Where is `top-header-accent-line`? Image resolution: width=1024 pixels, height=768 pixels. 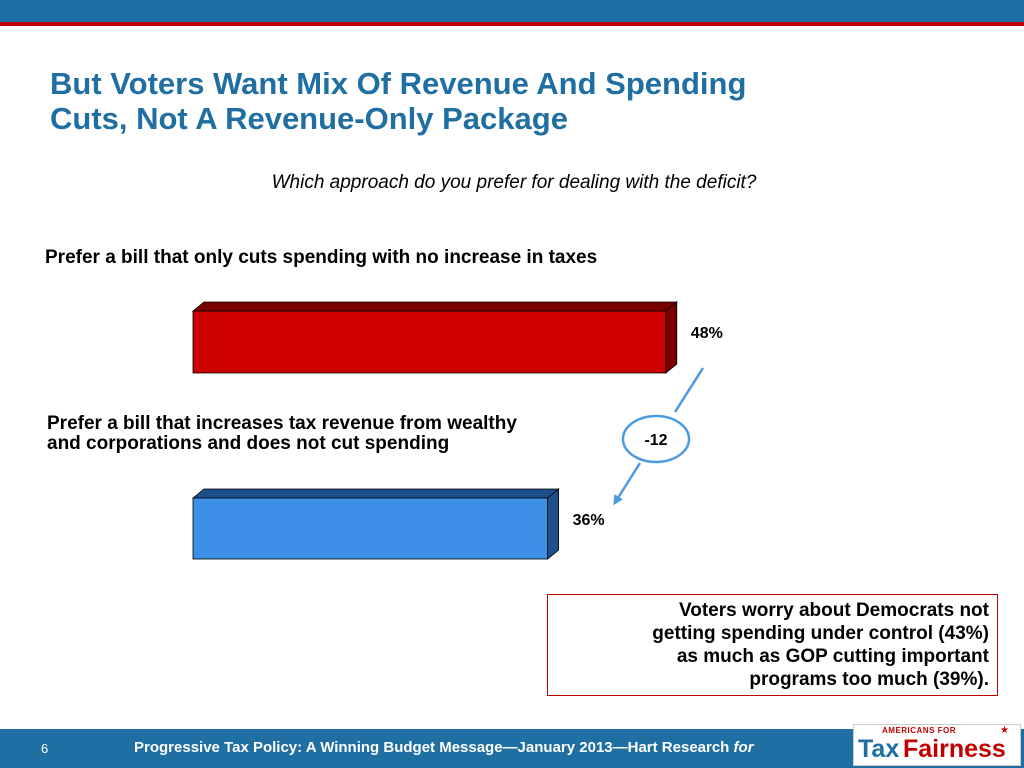
top-header-accent-line is located at coordinates (512, 24).